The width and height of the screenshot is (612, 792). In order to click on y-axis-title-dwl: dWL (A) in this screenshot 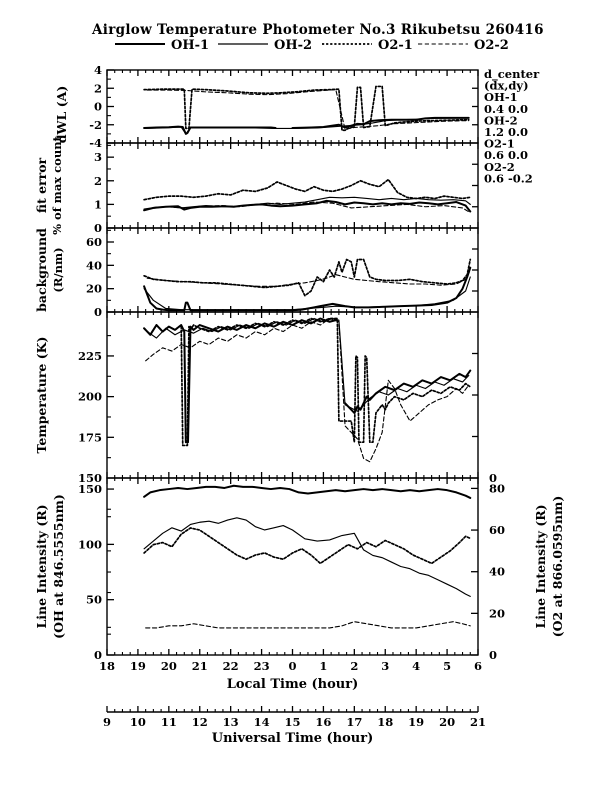, I will do `click(61, 114)`.